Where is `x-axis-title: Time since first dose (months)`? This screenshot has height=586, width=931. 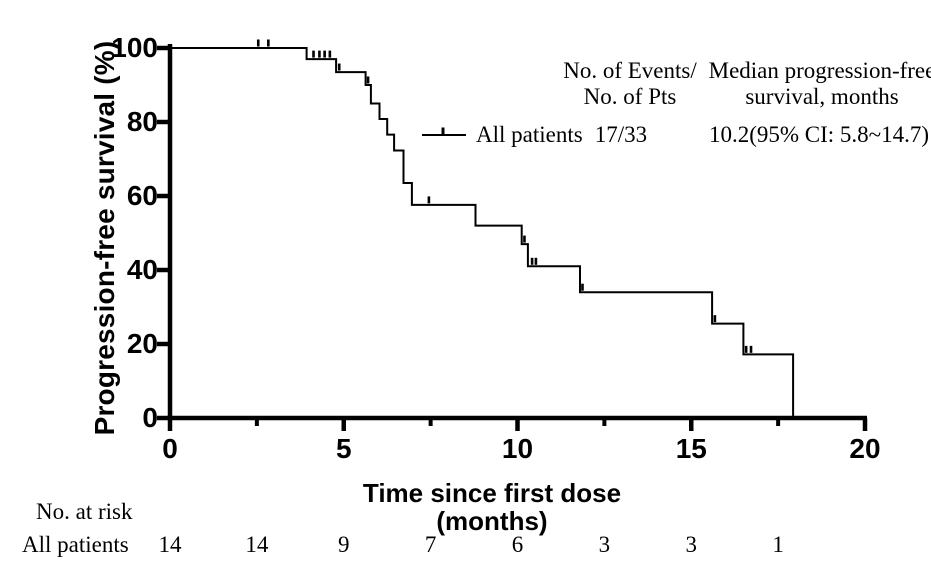 x-axis-title: Time since first dose (months) is located at coordinates (492, 507).